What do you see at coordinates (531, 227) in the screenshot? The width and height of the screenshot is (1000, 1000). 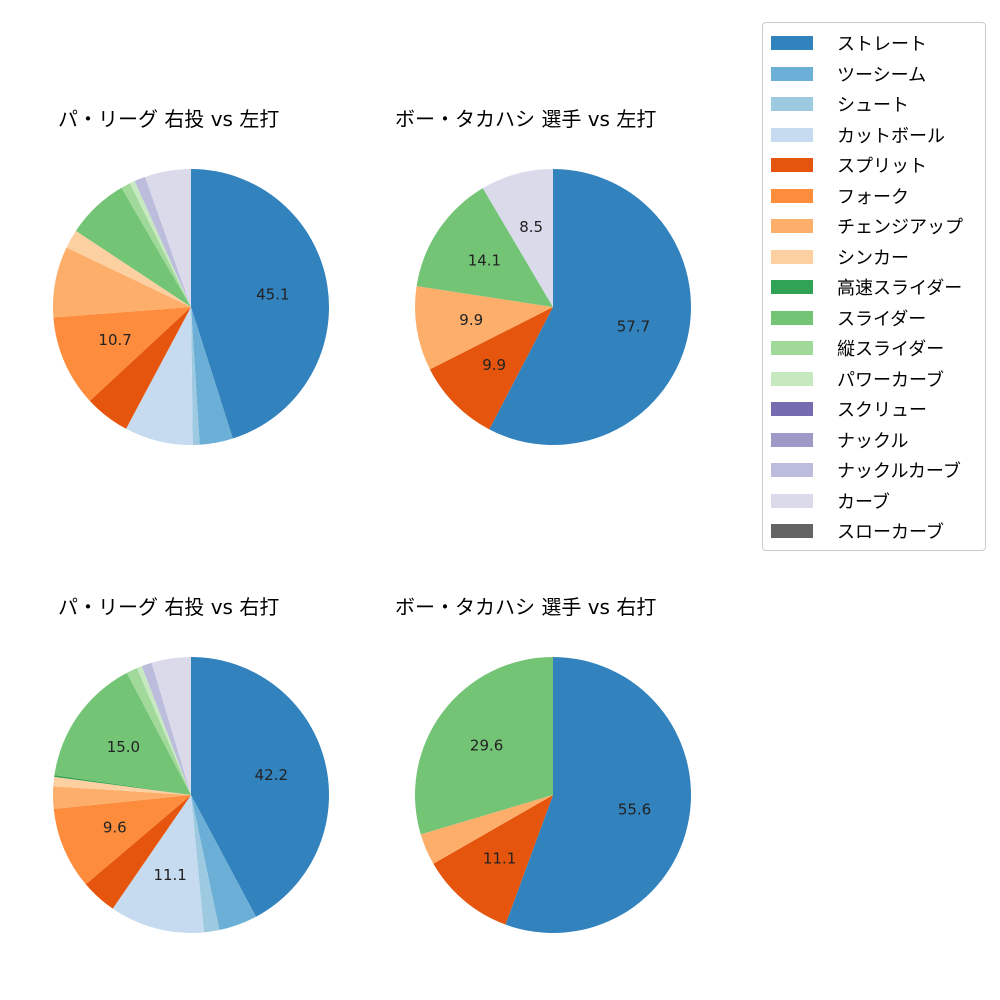 I see `slice-label: 8.5` at bounding box center [531, 227].